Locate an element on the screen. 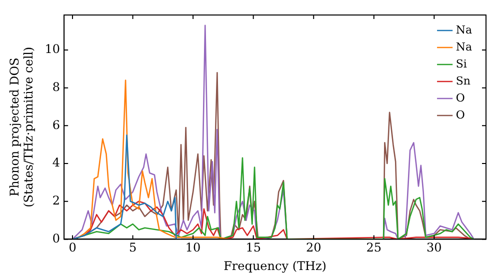 Image resolution: width=500 pixels, height=280 pixels. x-tick-label: 30 is located at coordinates (434, 247).